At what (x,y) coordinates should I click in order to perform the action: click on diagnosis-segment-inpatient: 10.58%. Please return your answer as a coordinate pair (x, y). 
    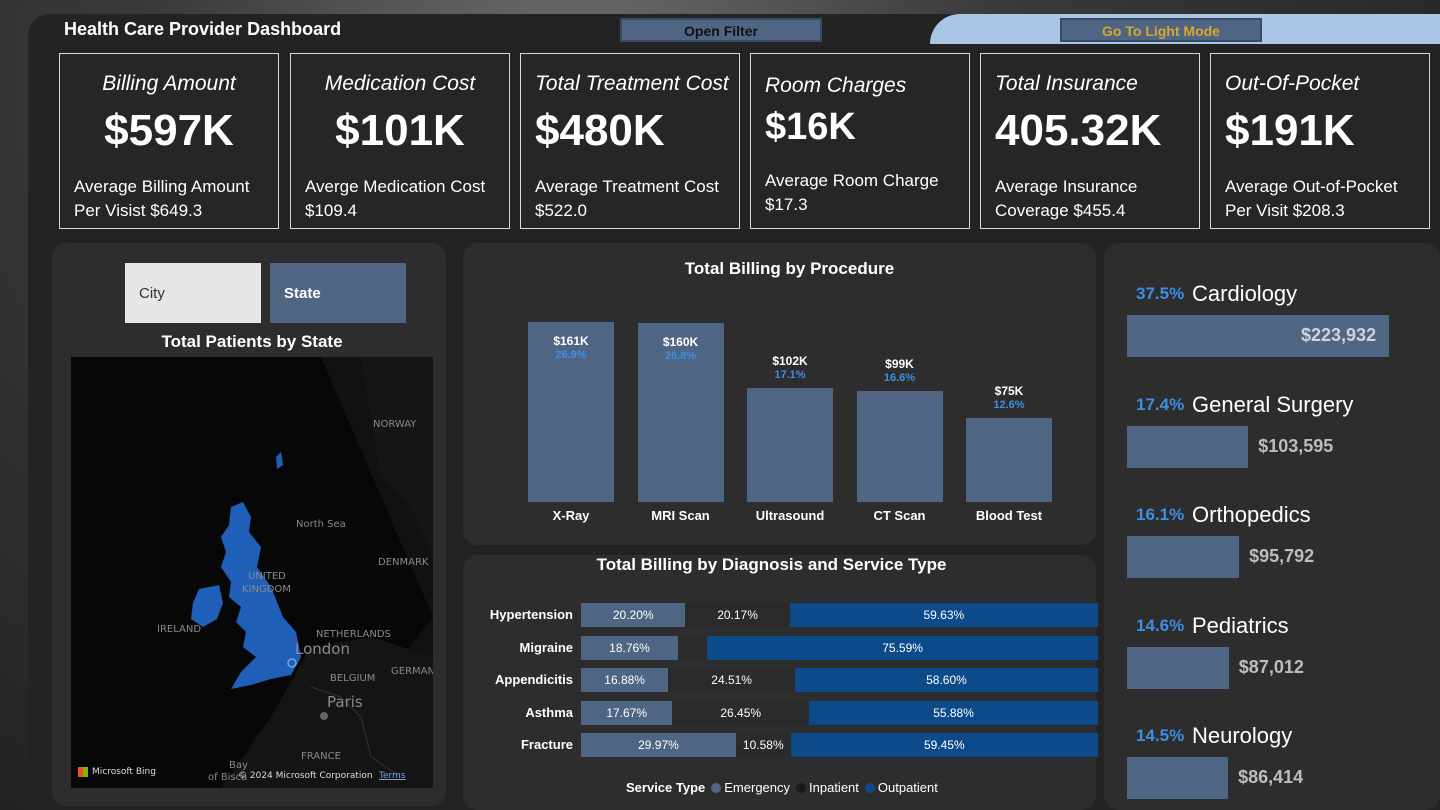
    Looking at the image, I should click on (763, 745).